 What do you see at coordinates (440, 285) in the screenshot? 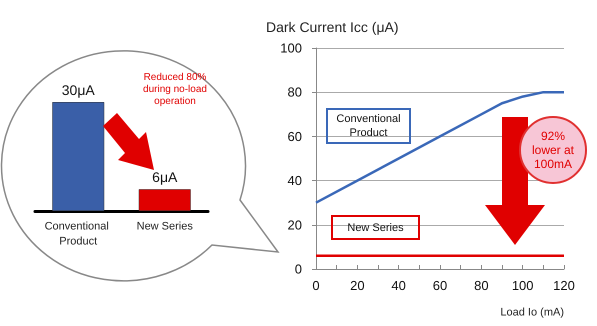
I see `x-tick-label: 60` at bounding box center [440, 285].